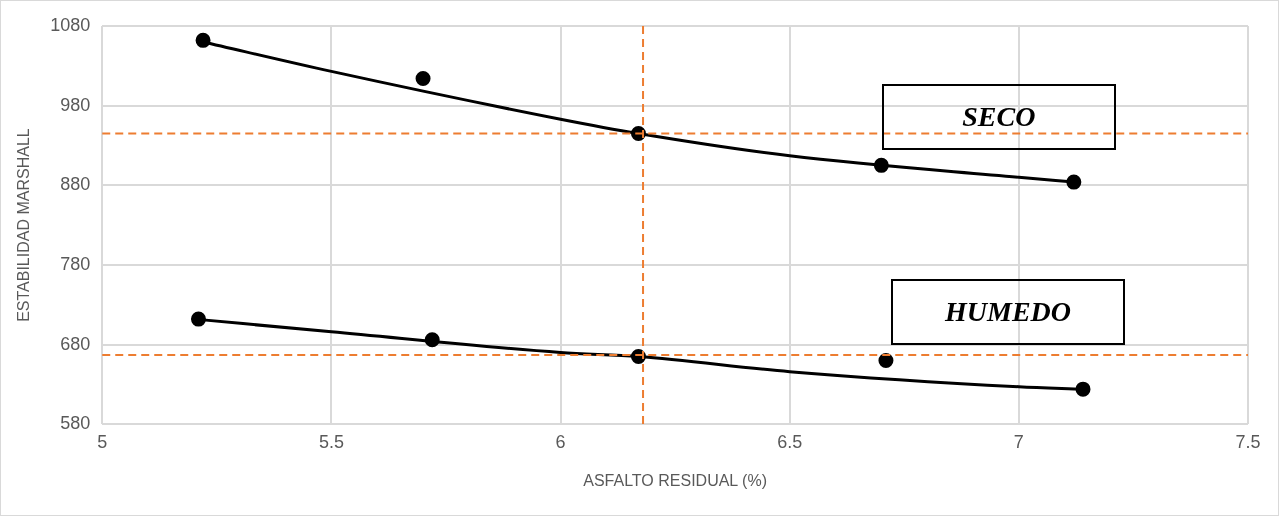 Image resolution: width=1279 pixels, height=516 pixels. I want to click on y-axis-title: ESTABILIDAD MARSHALL, so click(24, 225).